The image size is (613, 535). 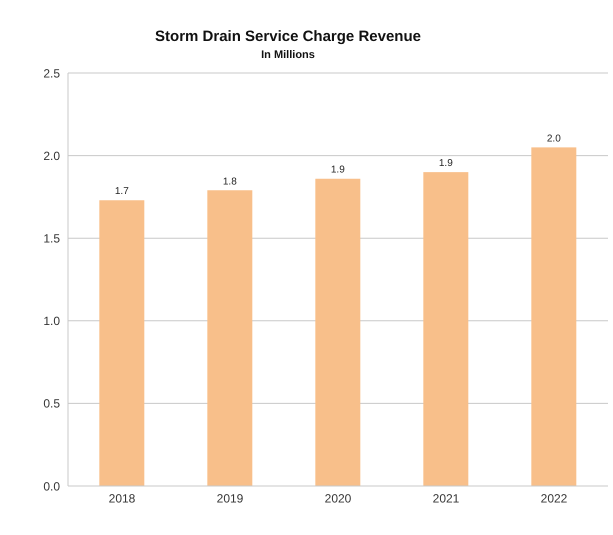 What do you see at coordinates (338, 499) in the screenshot?
I see `x-tick-label: 2020` at bounding box center [338, 499].